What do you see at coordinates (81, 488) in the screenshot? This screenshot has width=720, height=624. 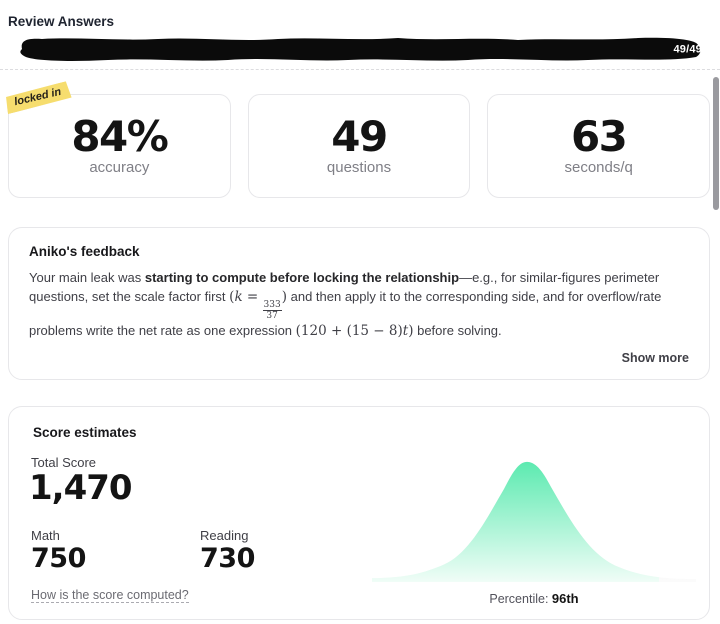 I see `total-score-value: 1,470` at bounding box center [81, 488].